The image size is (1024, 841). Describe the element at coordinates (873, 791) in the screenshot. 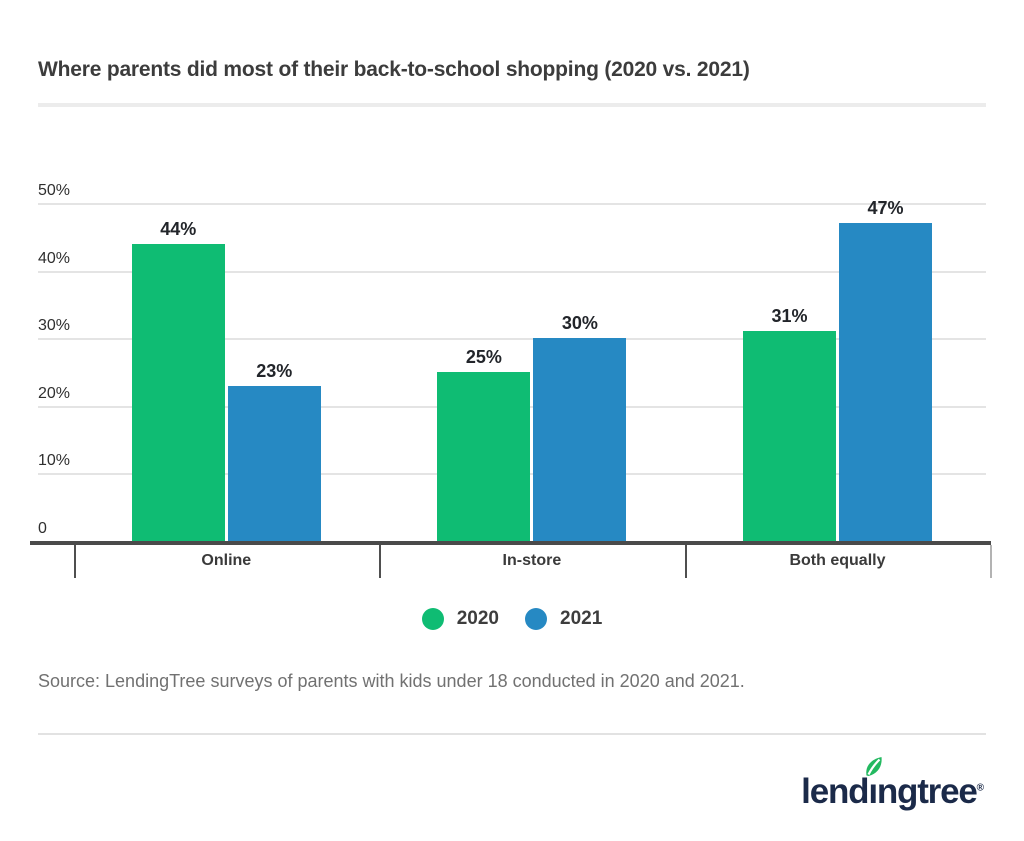

I see `logo-dotless-i: ı` at that location.